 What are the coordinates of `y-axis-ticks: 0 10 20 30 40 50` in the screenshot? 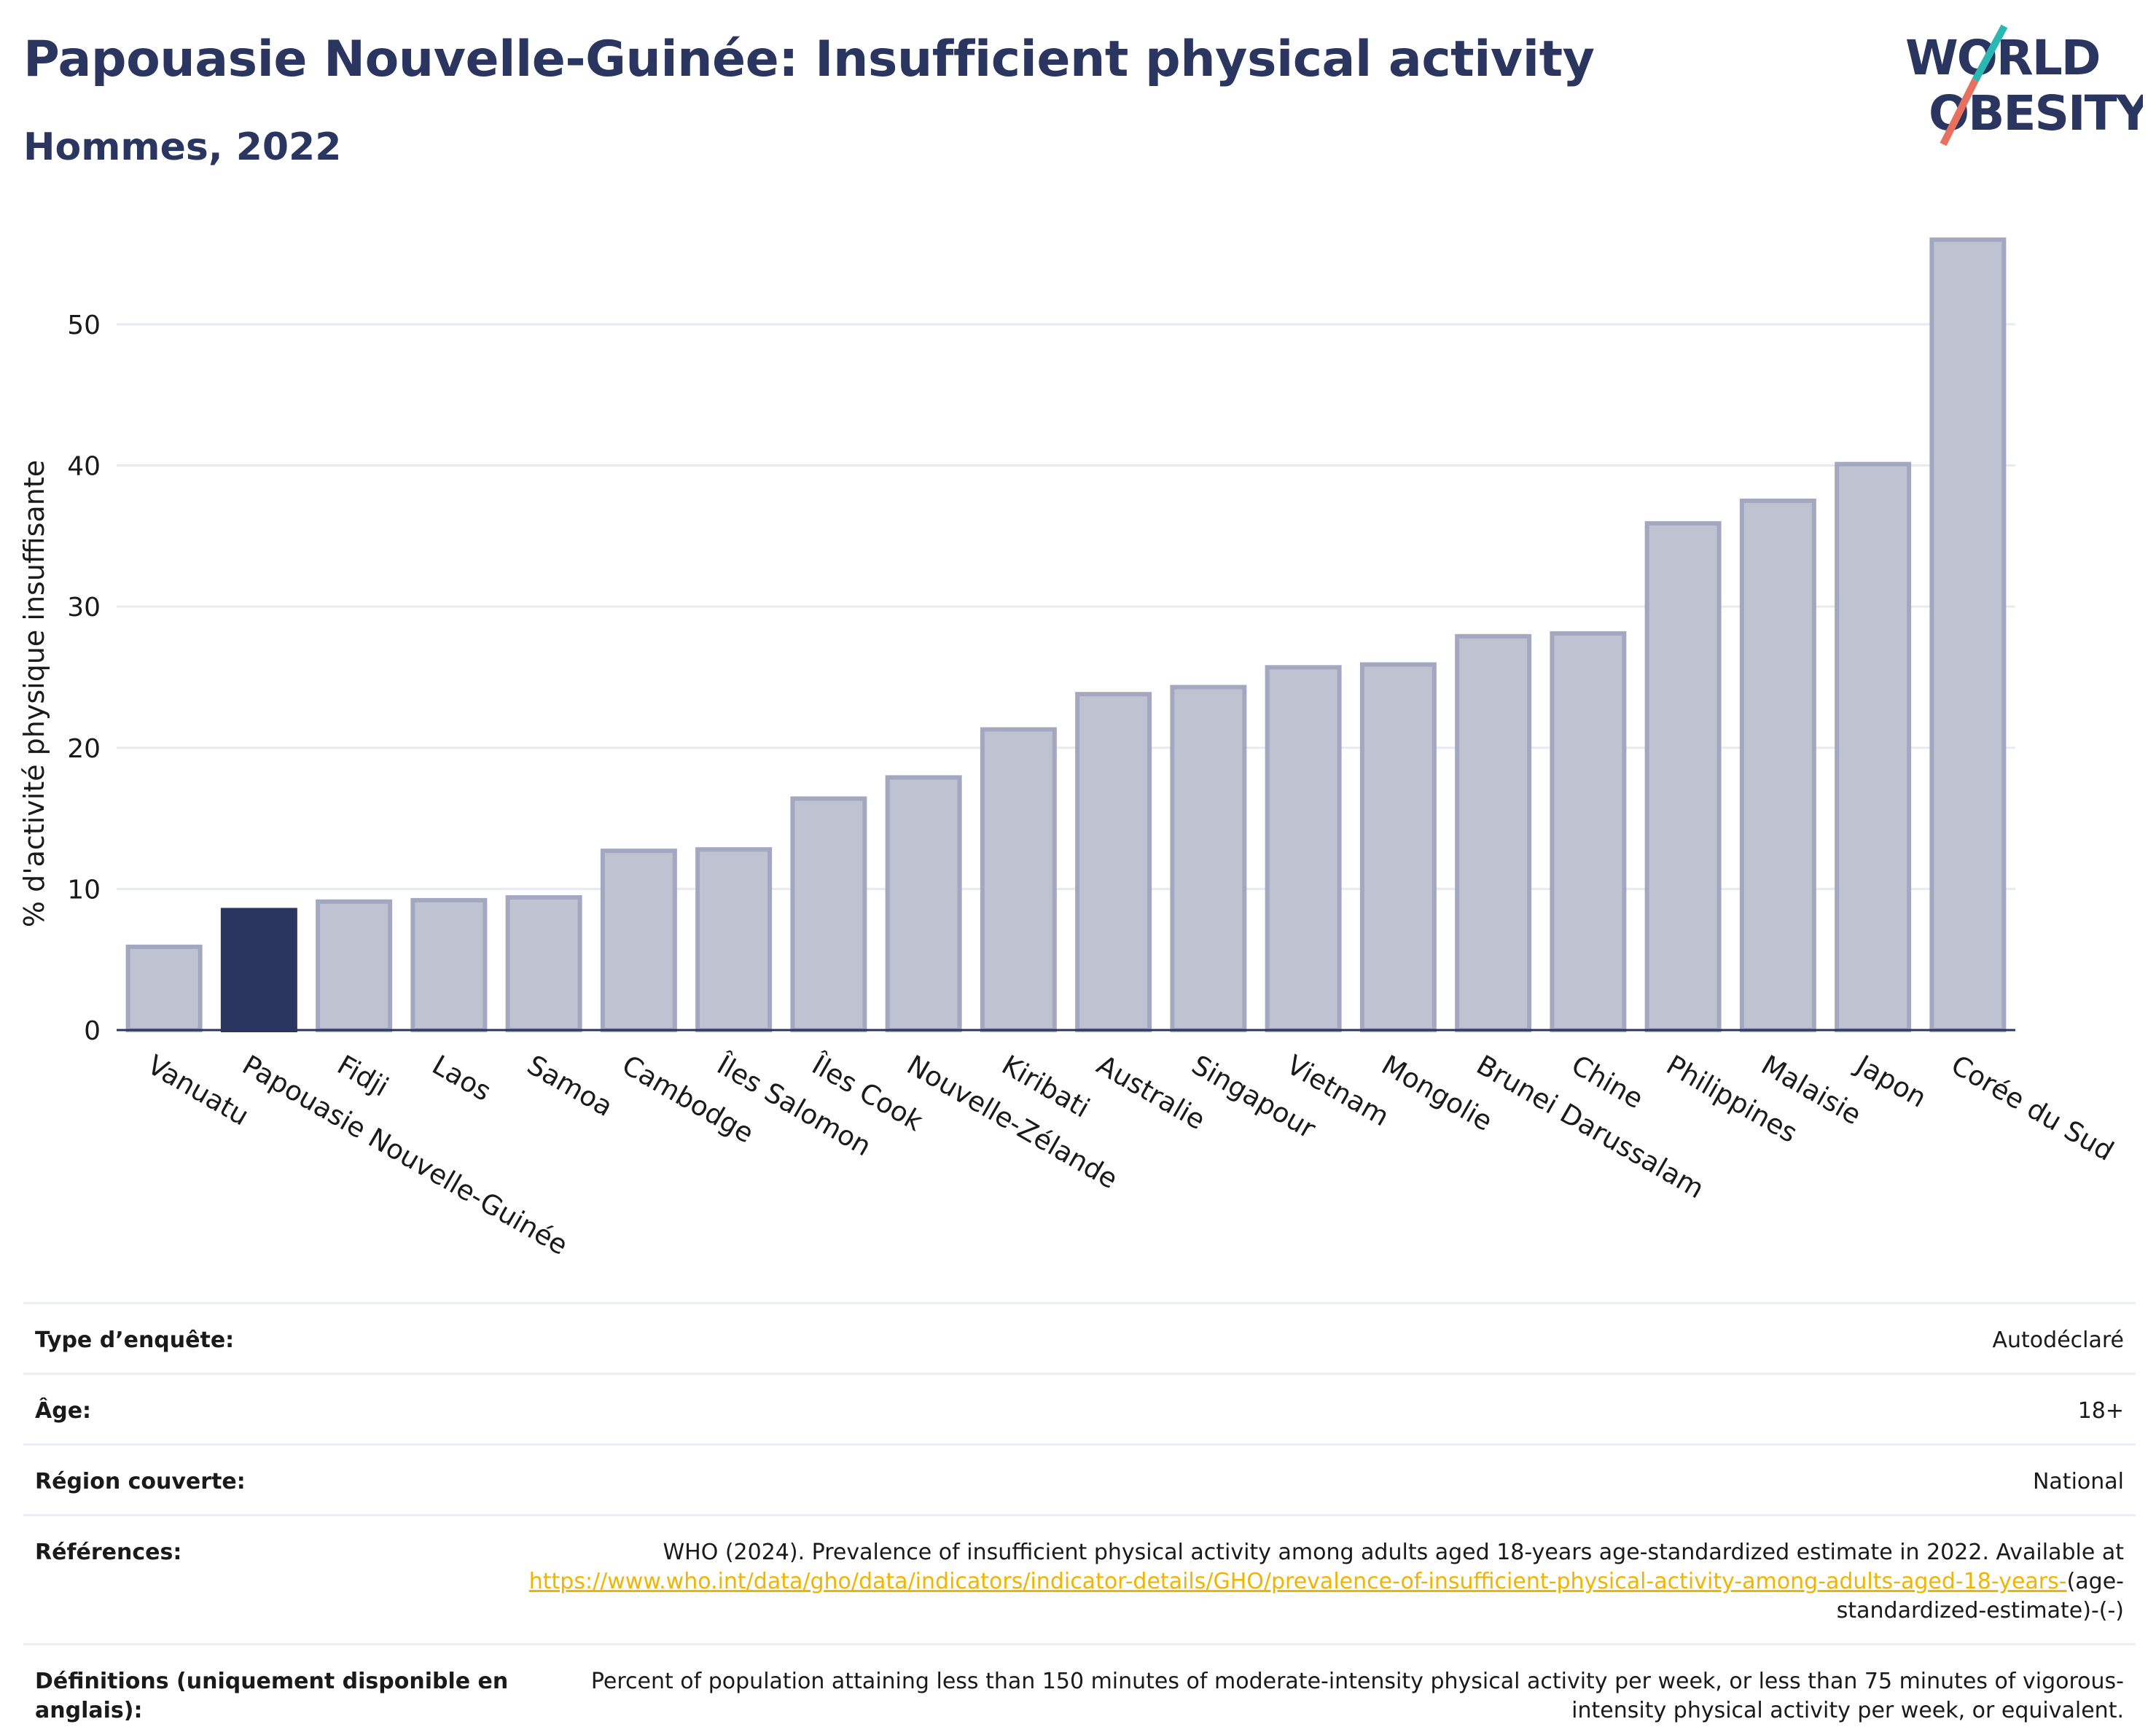 It's located at (84, 678).